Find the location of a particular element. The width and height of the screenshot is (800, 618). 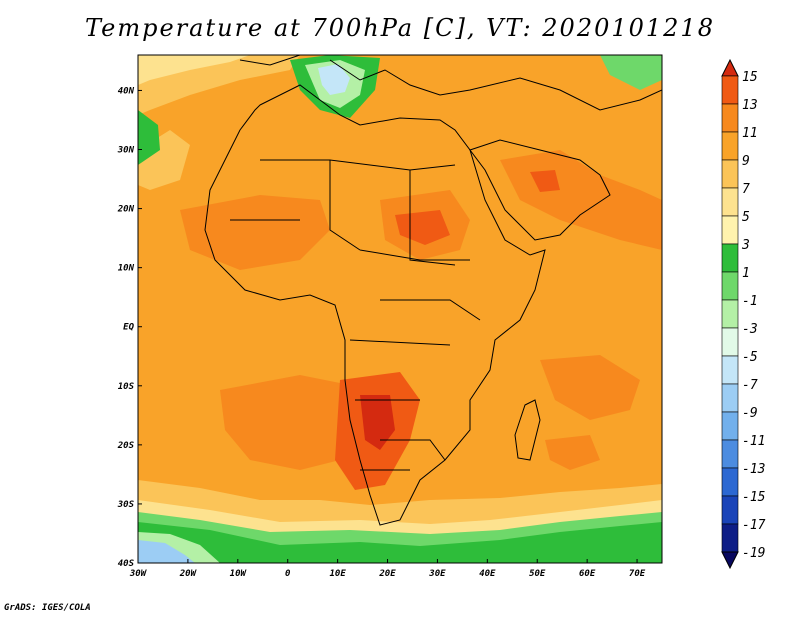

colorbar-label: -11 is located at coordinates (753, 441).